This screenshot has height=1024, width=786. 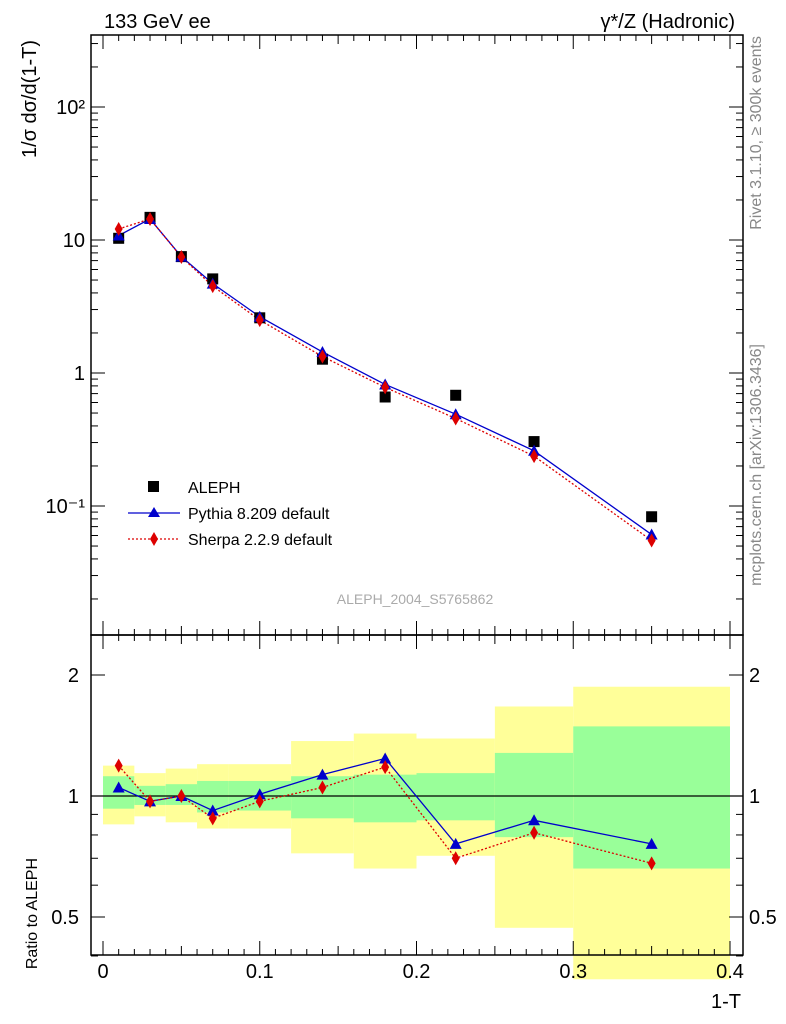 I want to click on x-tick-label: 0.2, so click(x=417, y=972).